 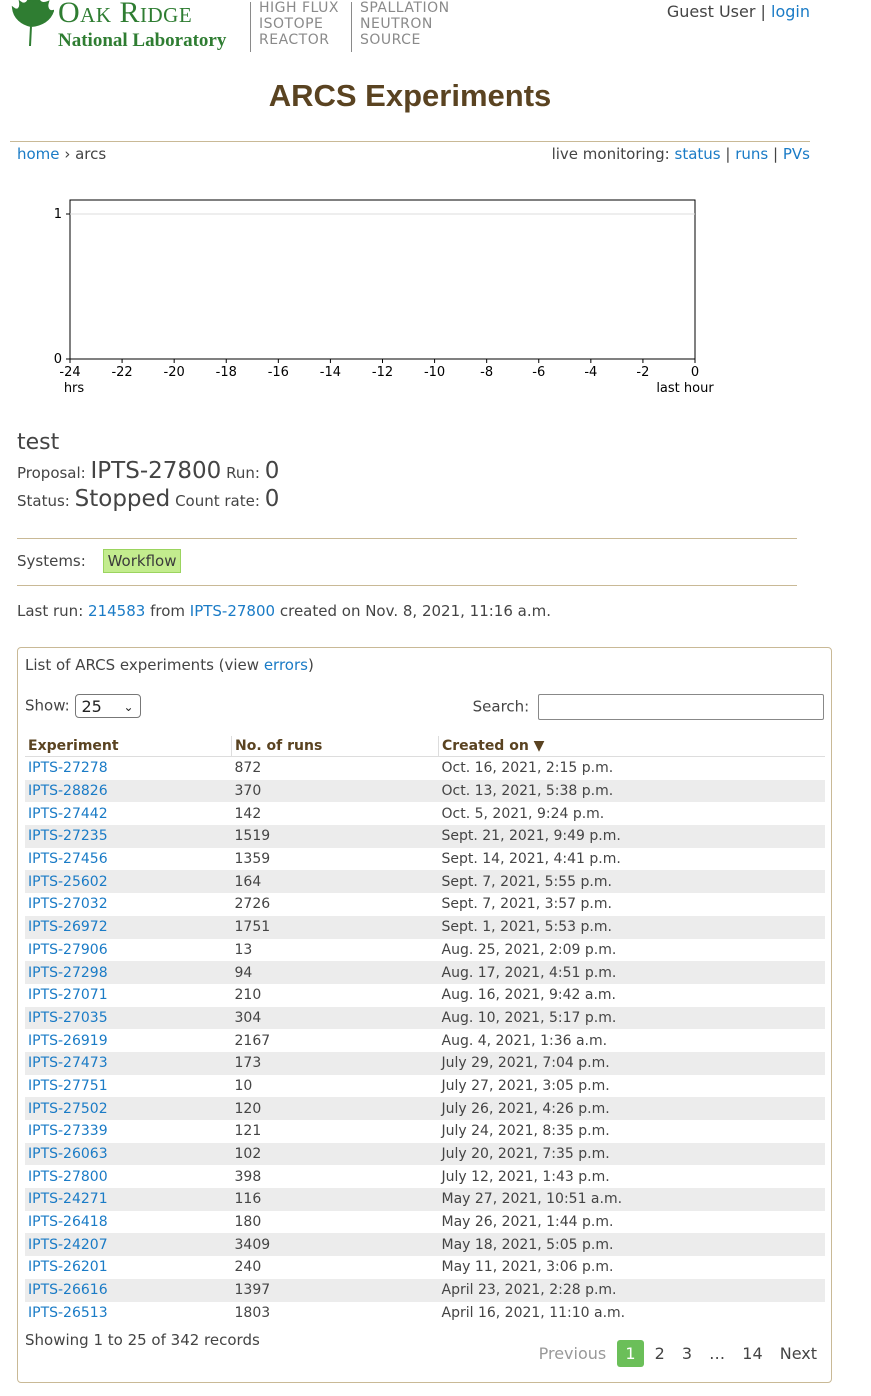 What do you see at coordinates (68, 768) in the screenshot?
I see `experiment-link: IPTS-27278` at bounding box center [68, 768].